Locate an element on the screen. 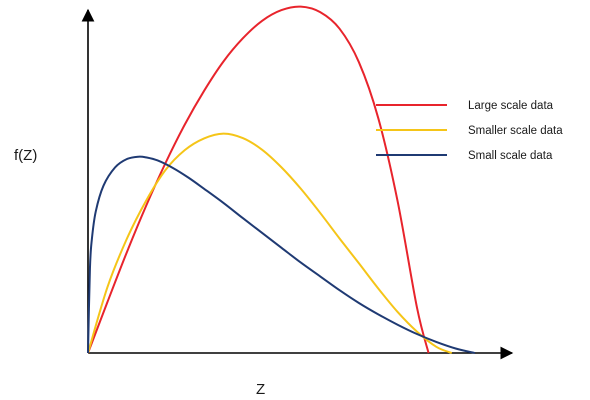 The width and height of the screenshot is (590, 400). legend-label-3: Small scale data is located at coordinates (510, 156).